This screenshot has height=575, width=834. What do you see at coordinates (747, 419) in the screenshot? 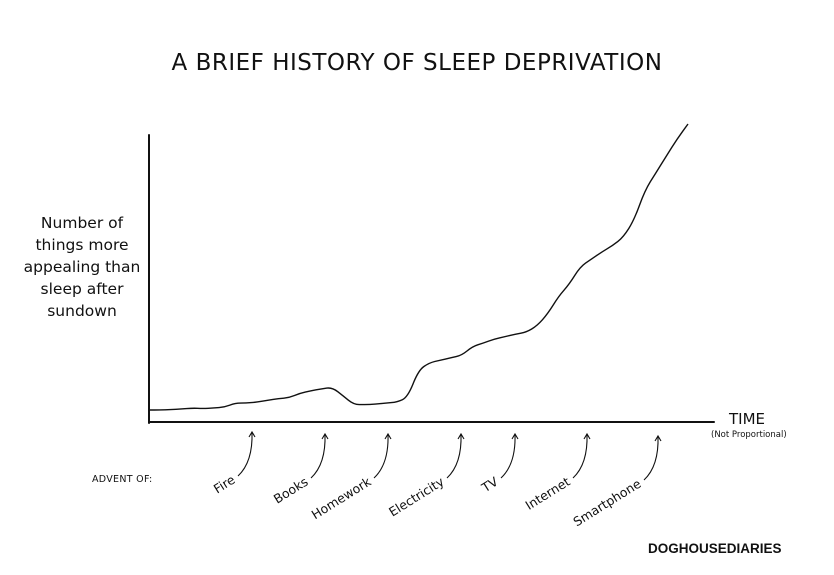
I see `x-axis-label: TIME` at bounding box center [747, 419].